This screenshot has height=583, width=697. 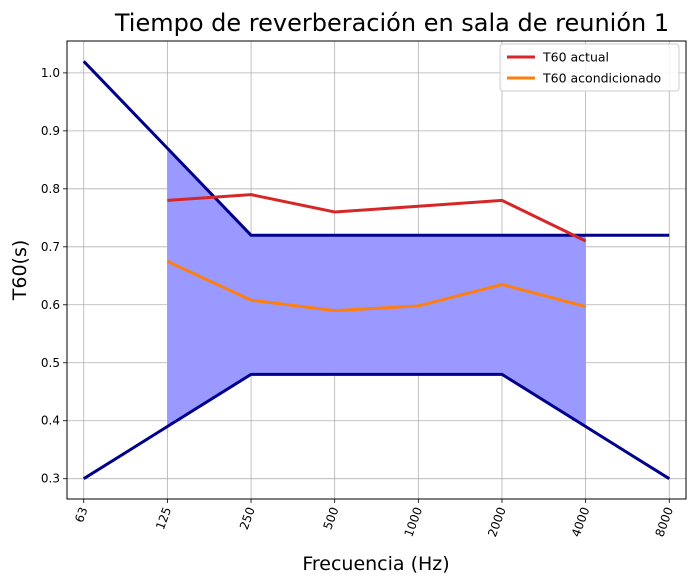 I want to click on y-tick-label: 0.4, so click(x=50, y=421).